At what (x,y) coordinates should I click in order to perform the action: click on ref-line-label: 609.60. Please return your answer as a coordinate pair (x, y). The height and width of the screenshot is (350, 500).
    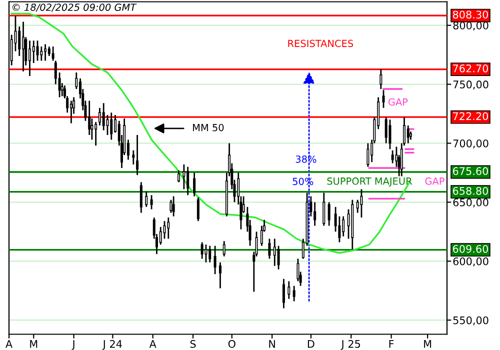
    Looking at the image, I should click on (470, 248).